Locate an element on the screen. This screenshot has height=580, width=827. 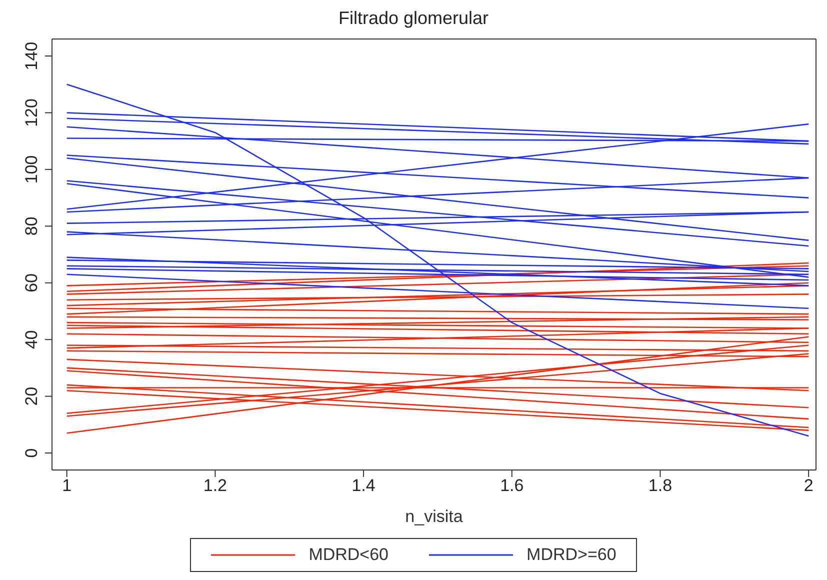
y-tick-label: 100 is located at coordinates (31, 169).